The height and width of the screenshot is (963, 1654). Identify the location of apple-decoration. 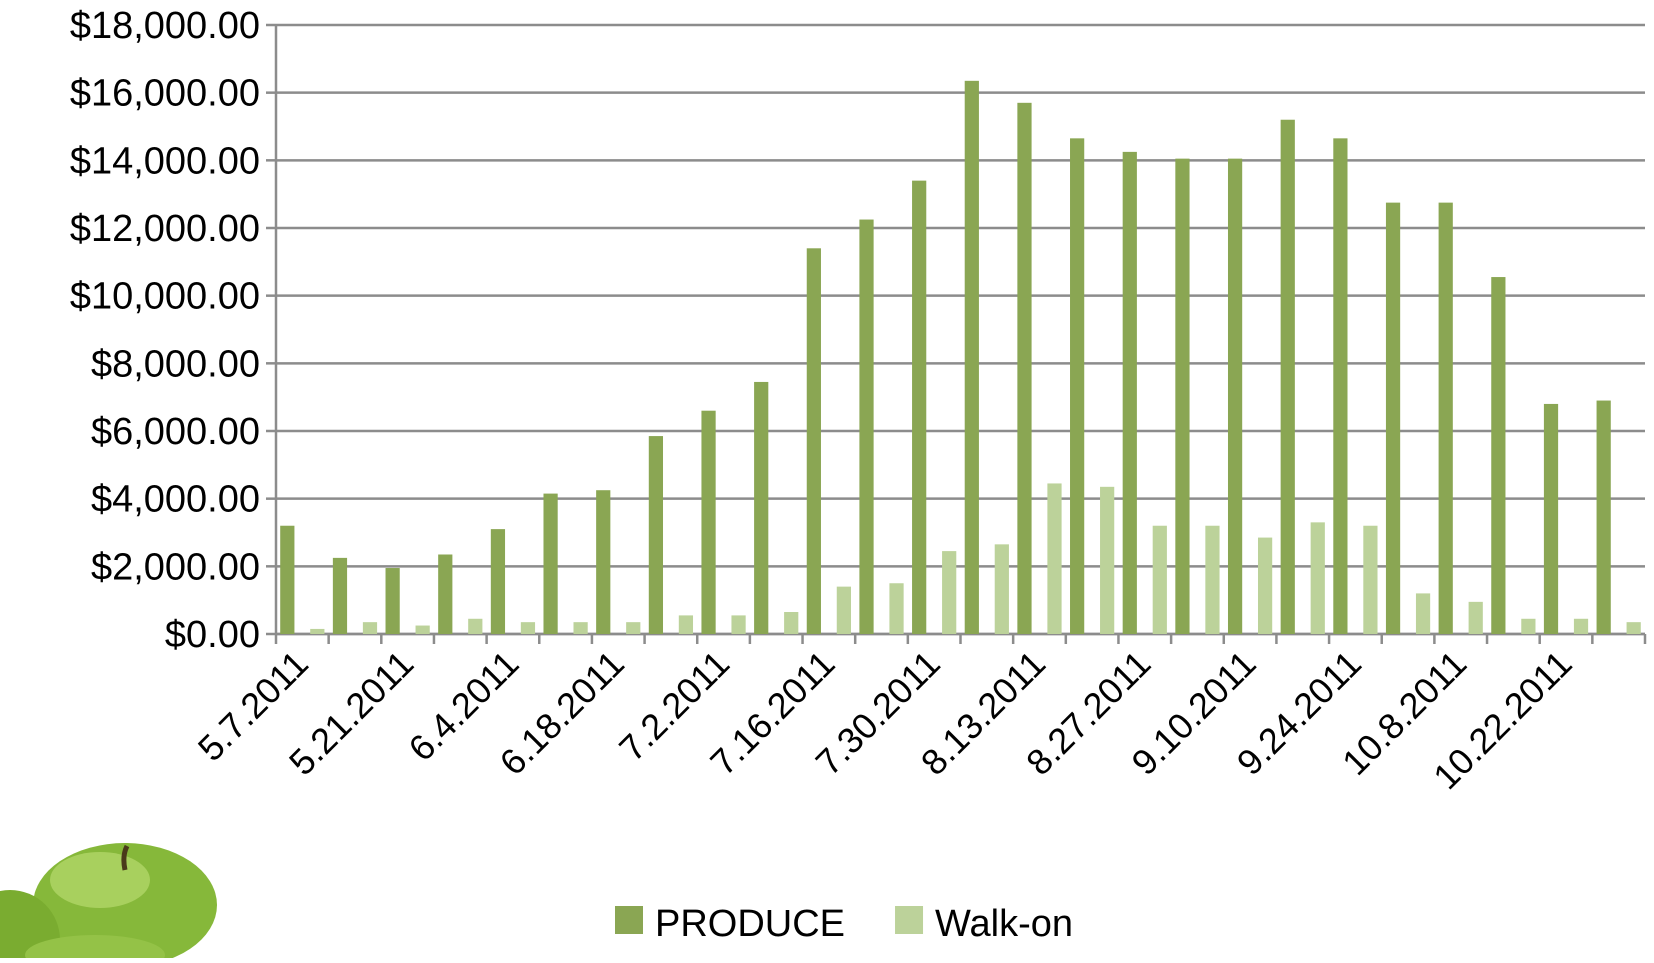
(108, 903).